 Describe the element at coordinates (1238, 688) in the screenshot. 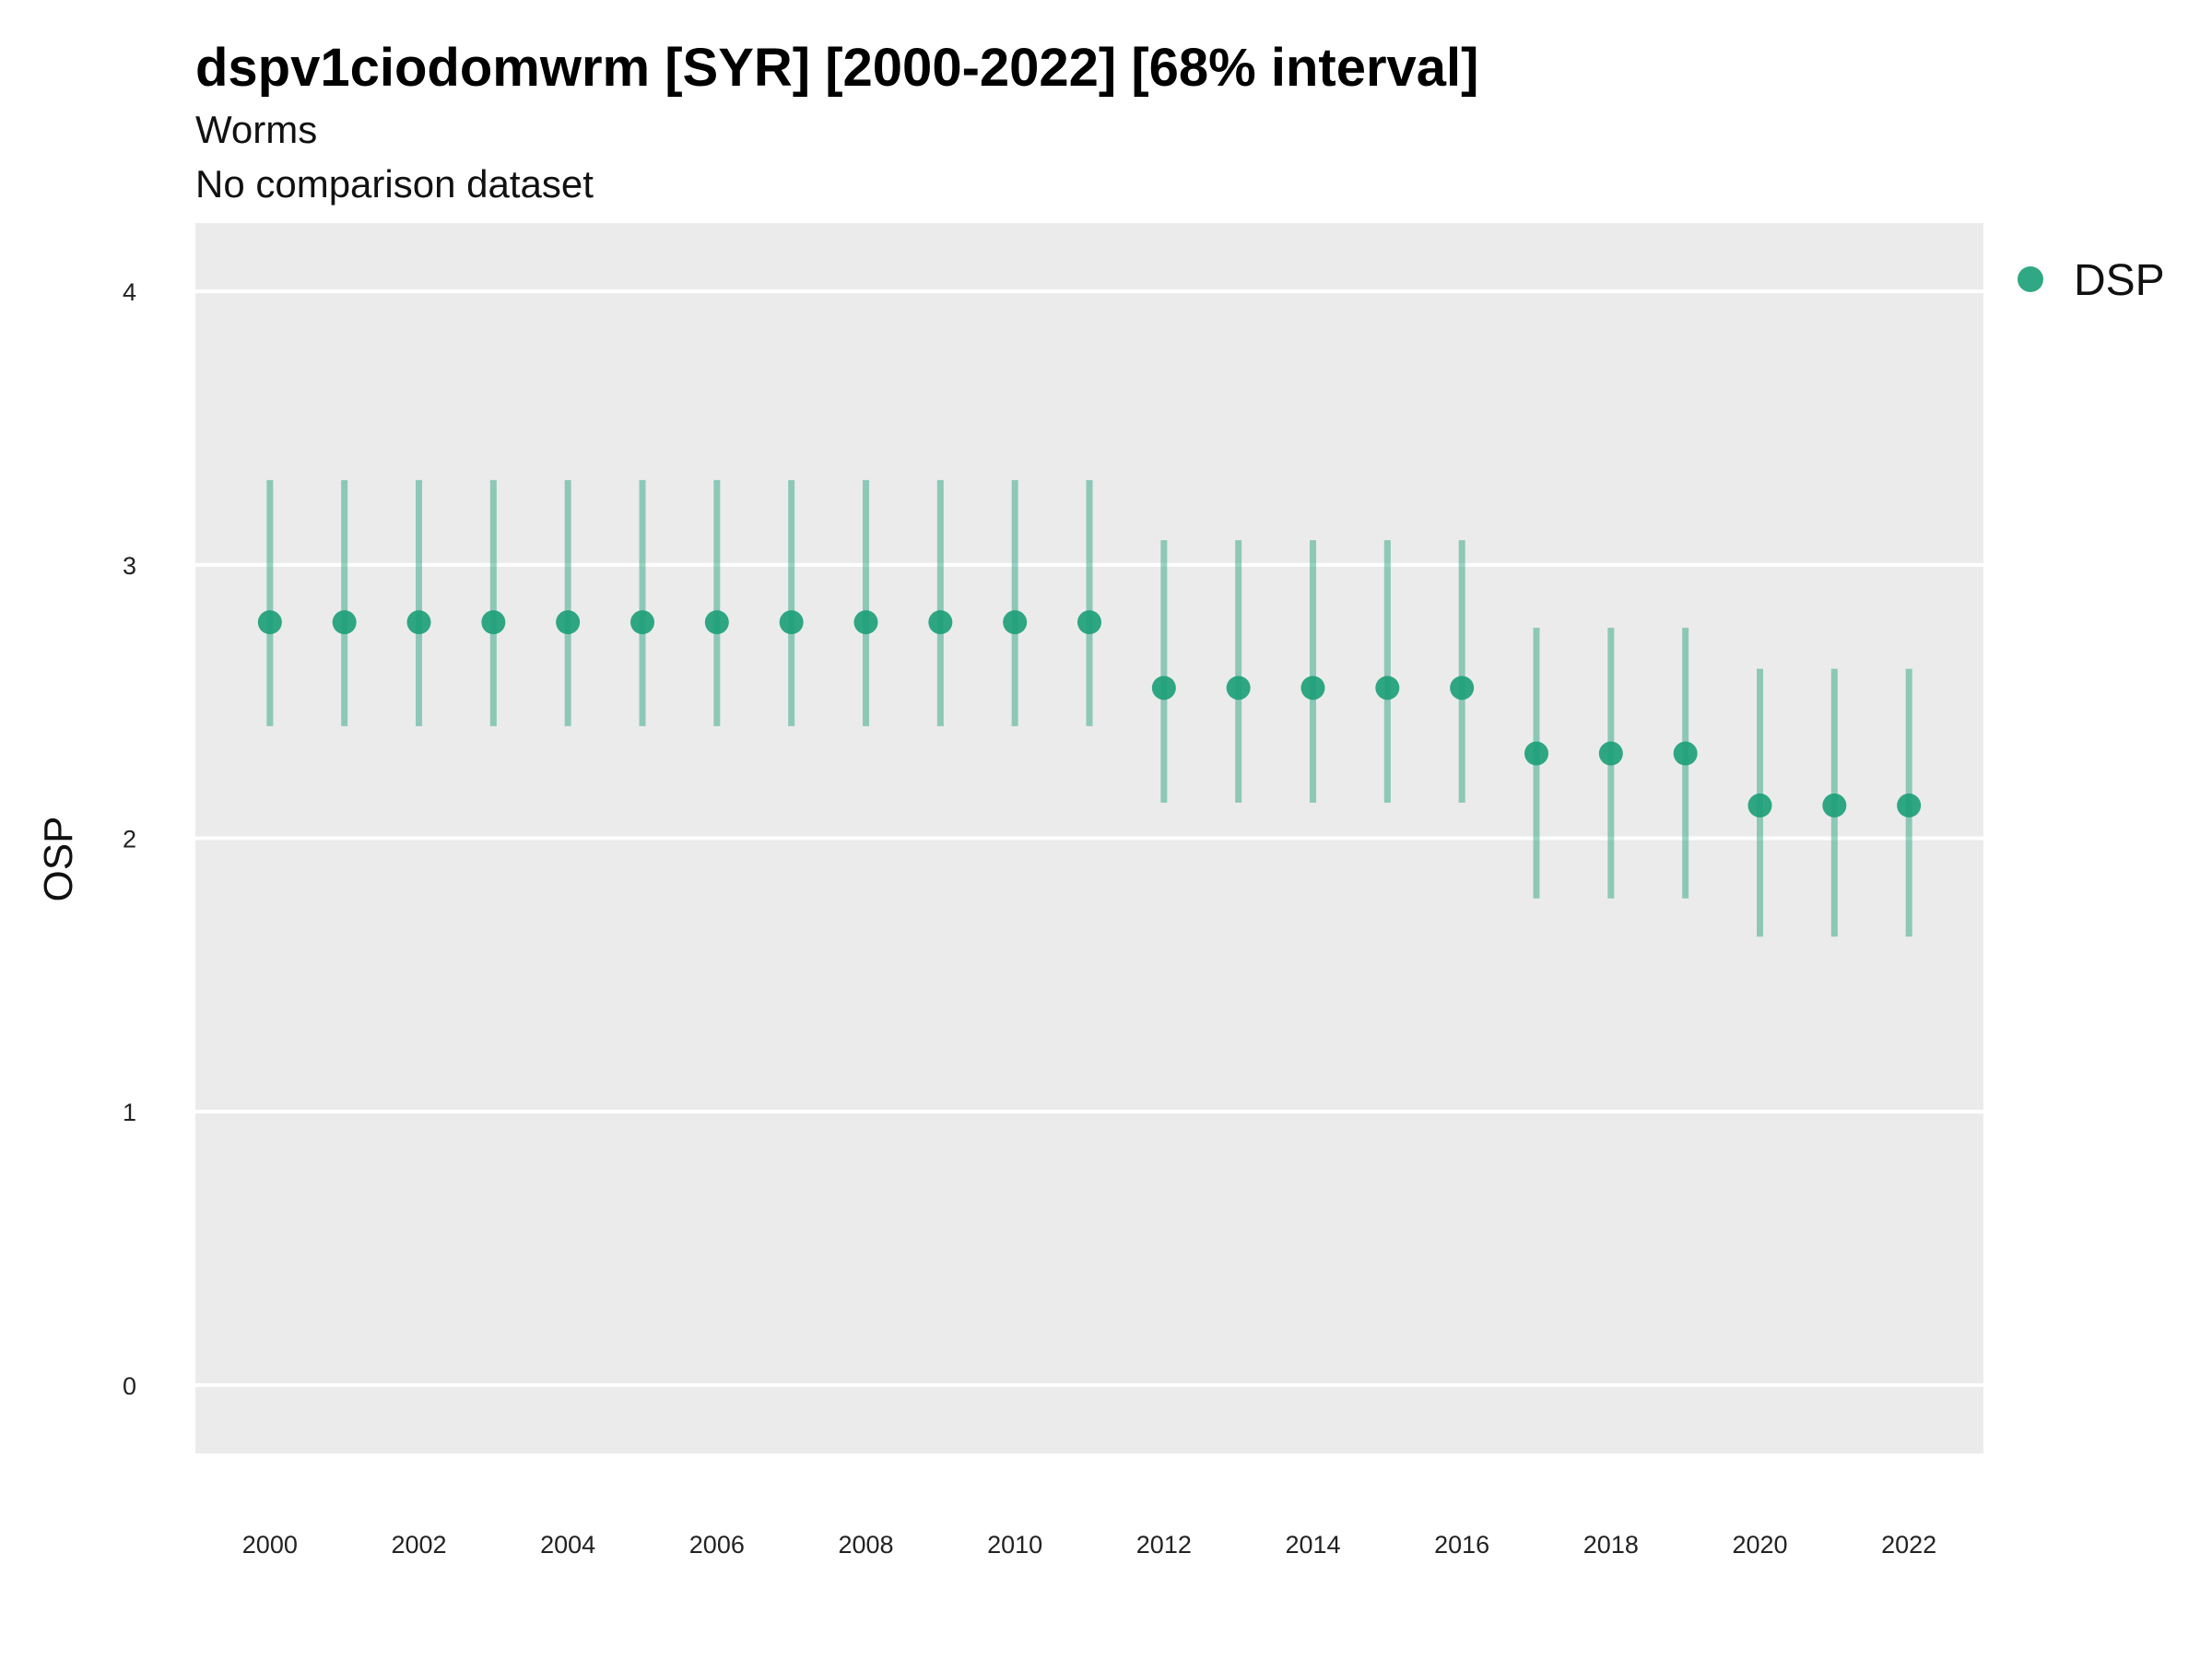

I see `data-point-2013` at that location.